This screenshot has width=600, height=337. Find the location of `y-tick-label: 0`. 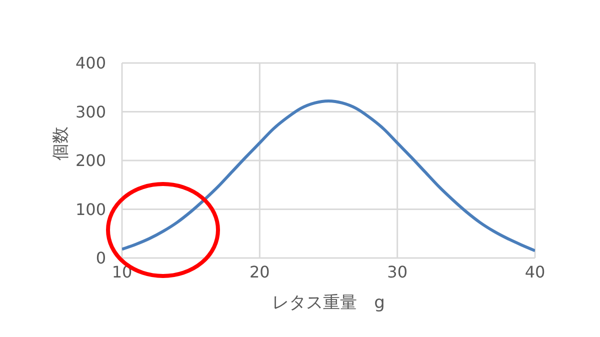

y-tick-label: 0 is located at coordinates (101, 258).